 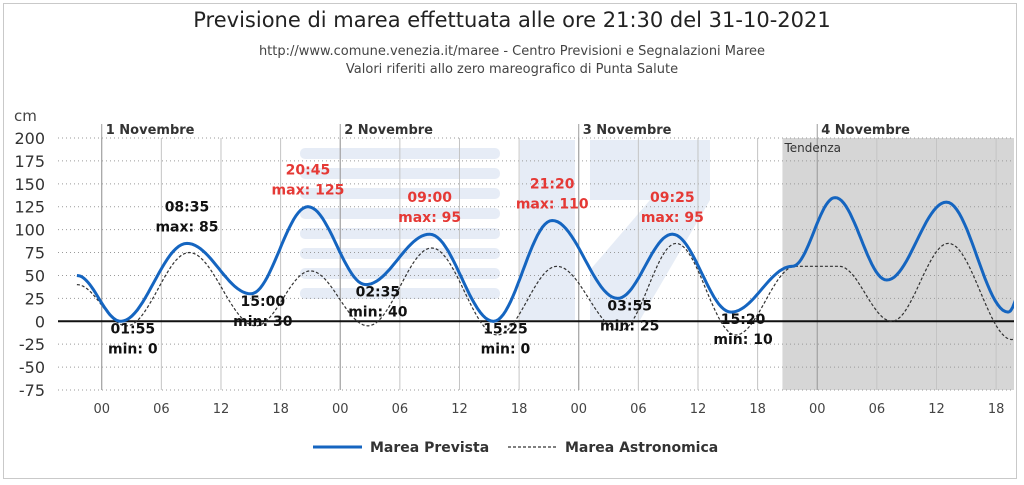 What do you see at coordinates (812, 148) in the screenshot?
I see `trend-region-label: Tendenza` at bounding box center [812, 148].